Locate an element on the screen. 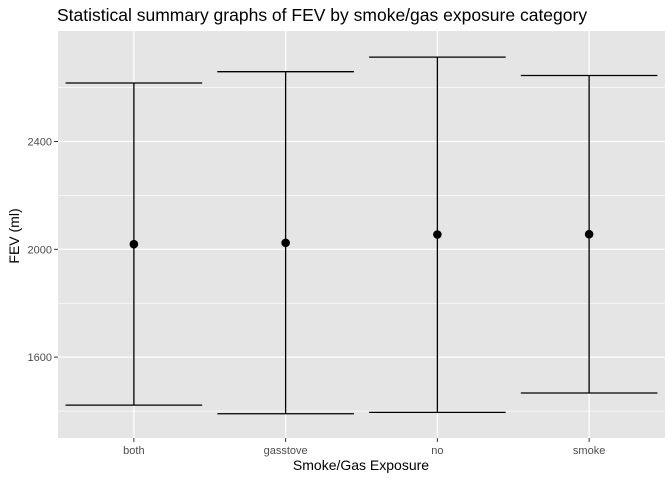 The image size is (672, 480). x-tick-label-gasstove: gasstove is located at coordinates (286, 451).